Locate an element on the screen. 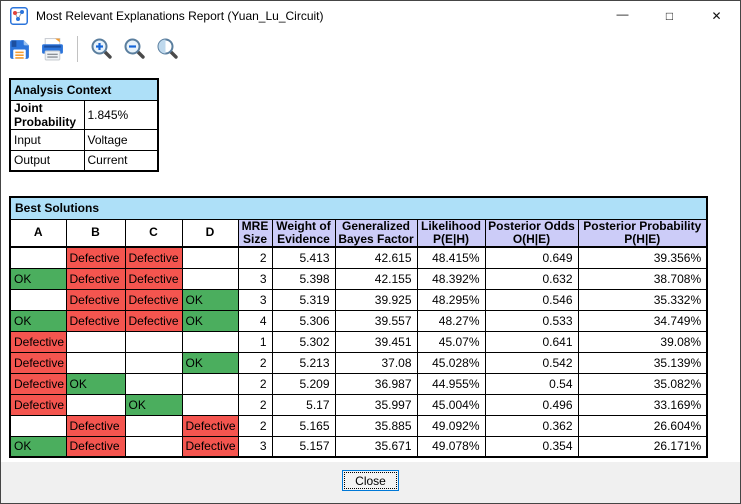 This screenshot has width=741, height=504. close-window-button: ✕ is located at coordinates (716, 16).